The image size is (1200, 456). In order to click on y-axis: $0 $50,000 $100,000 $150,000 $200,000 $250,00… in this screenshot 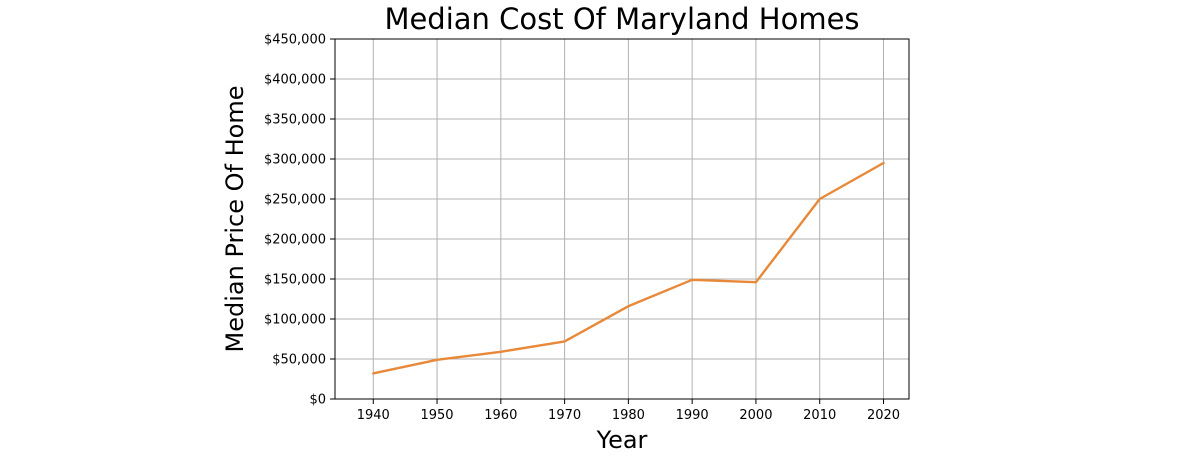, I will do `click(299, 220)`.